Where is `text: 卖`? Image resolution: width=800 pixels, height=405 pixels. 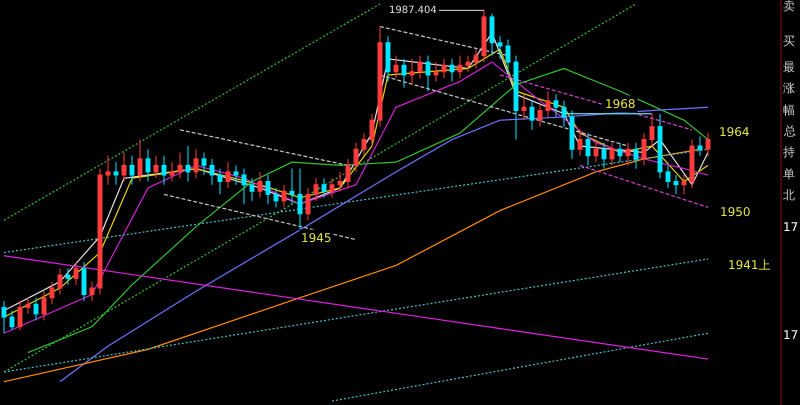
text: 卖 is located at coordinates (789, 6).